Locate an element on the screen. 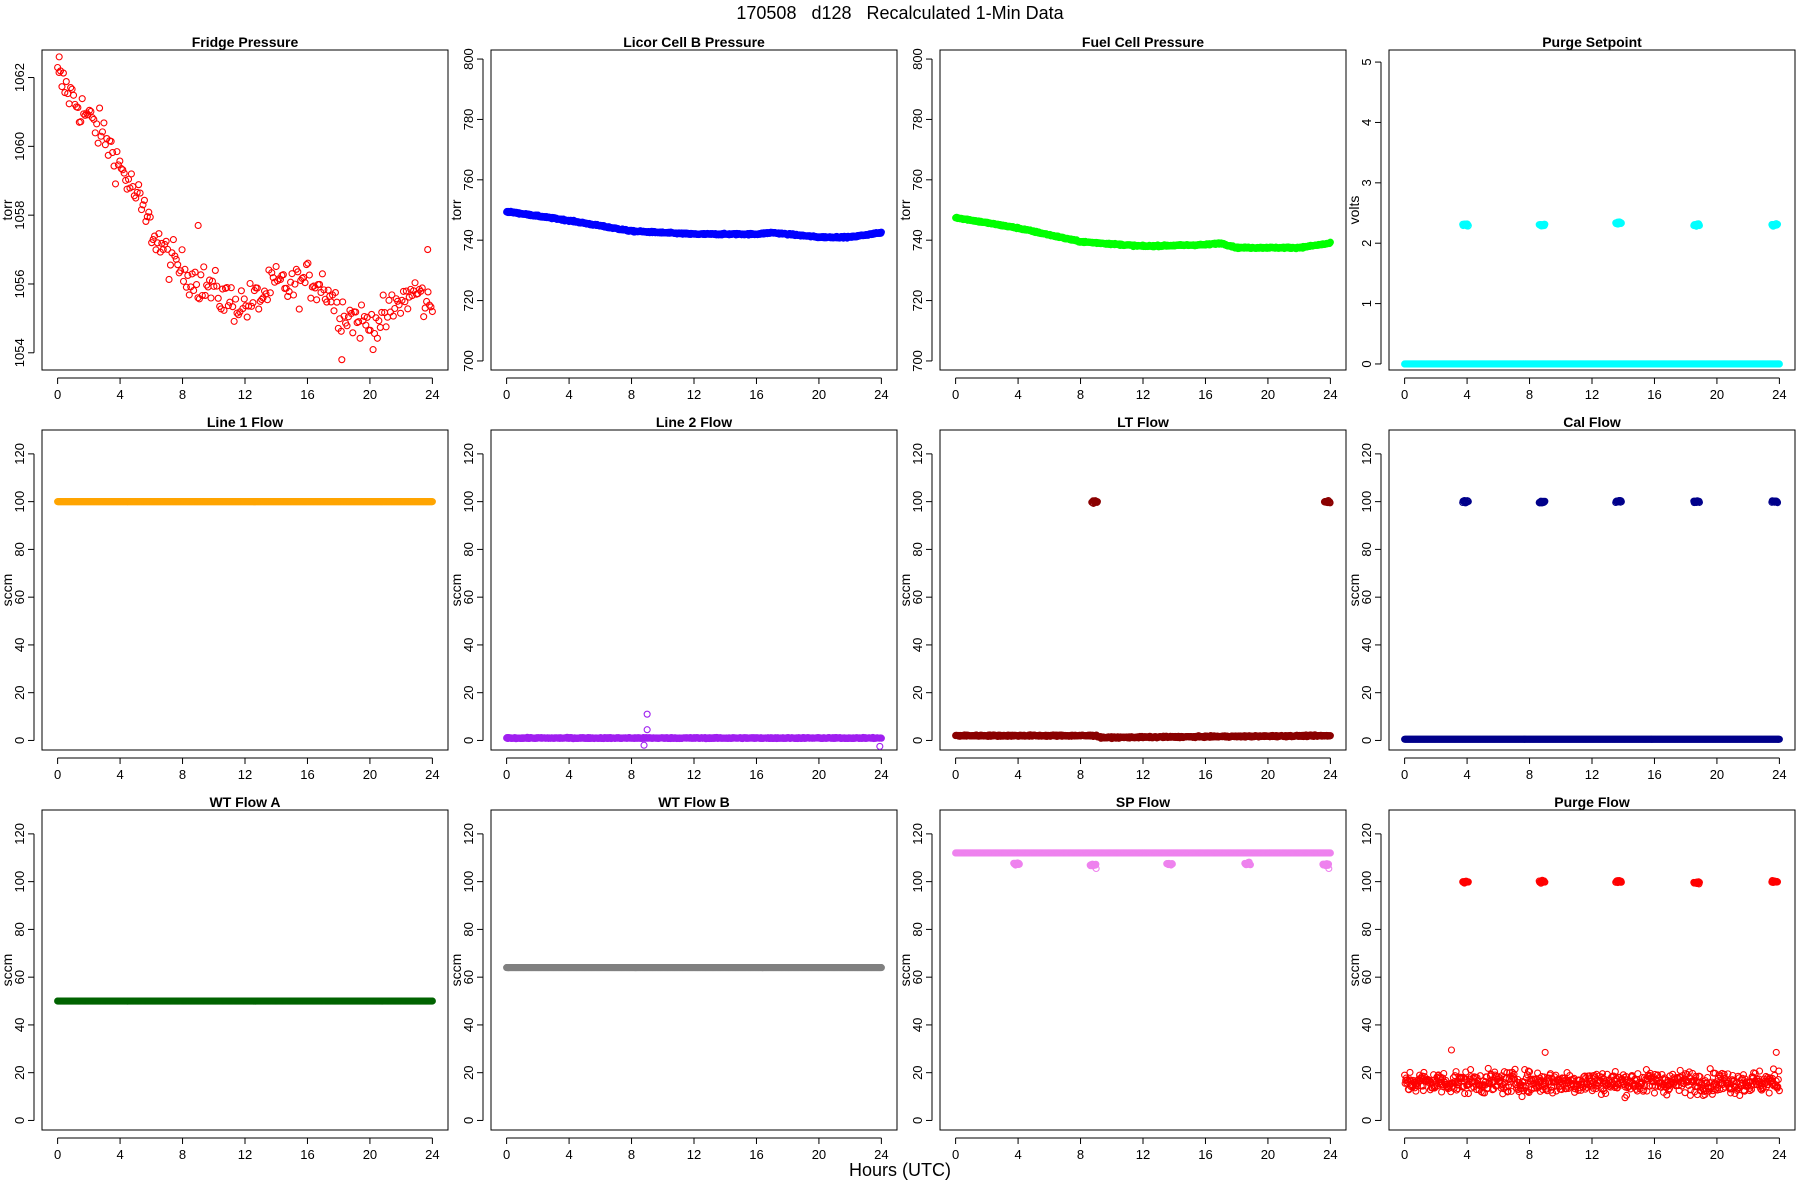 This screenshot has width=1800, height=1200. y-tick-label: 800 is located at coordinates (468, 59).